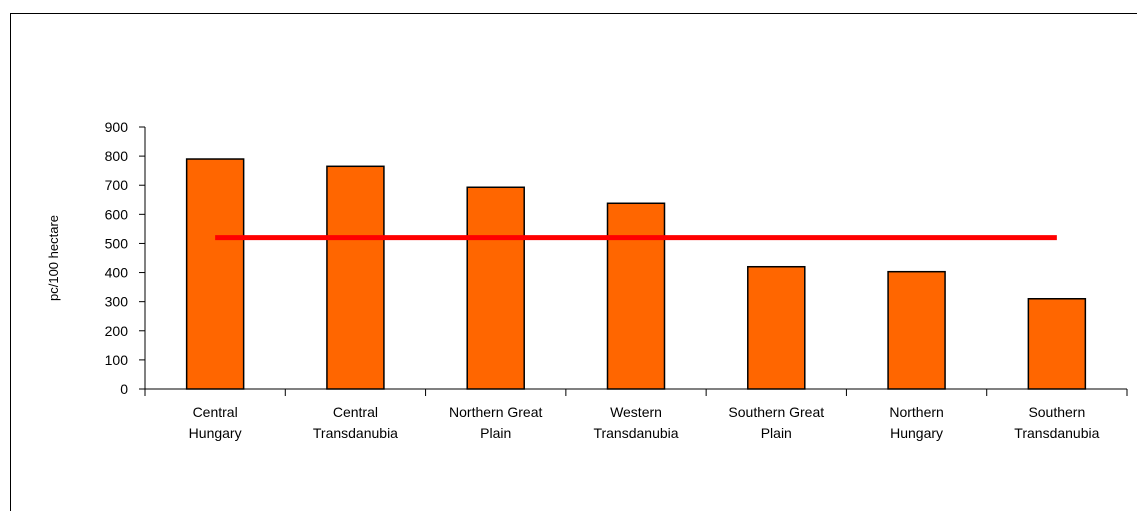 This screenshot has width=1137, height=511. I want to click on category-label: Central Transdanubia, so click(355, 422).